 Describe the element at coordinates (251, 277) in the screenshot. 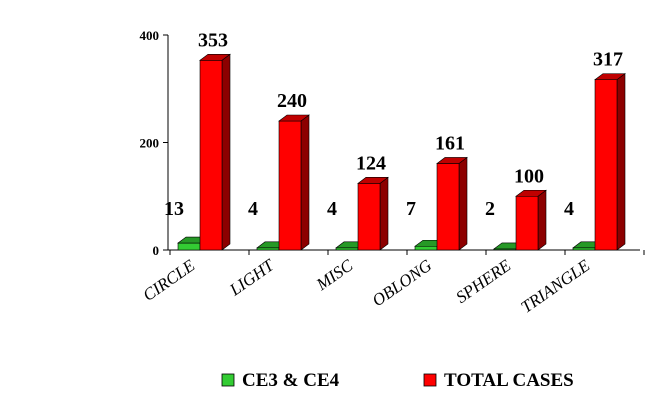

I see `category-label-light: LIGHT` at that location.